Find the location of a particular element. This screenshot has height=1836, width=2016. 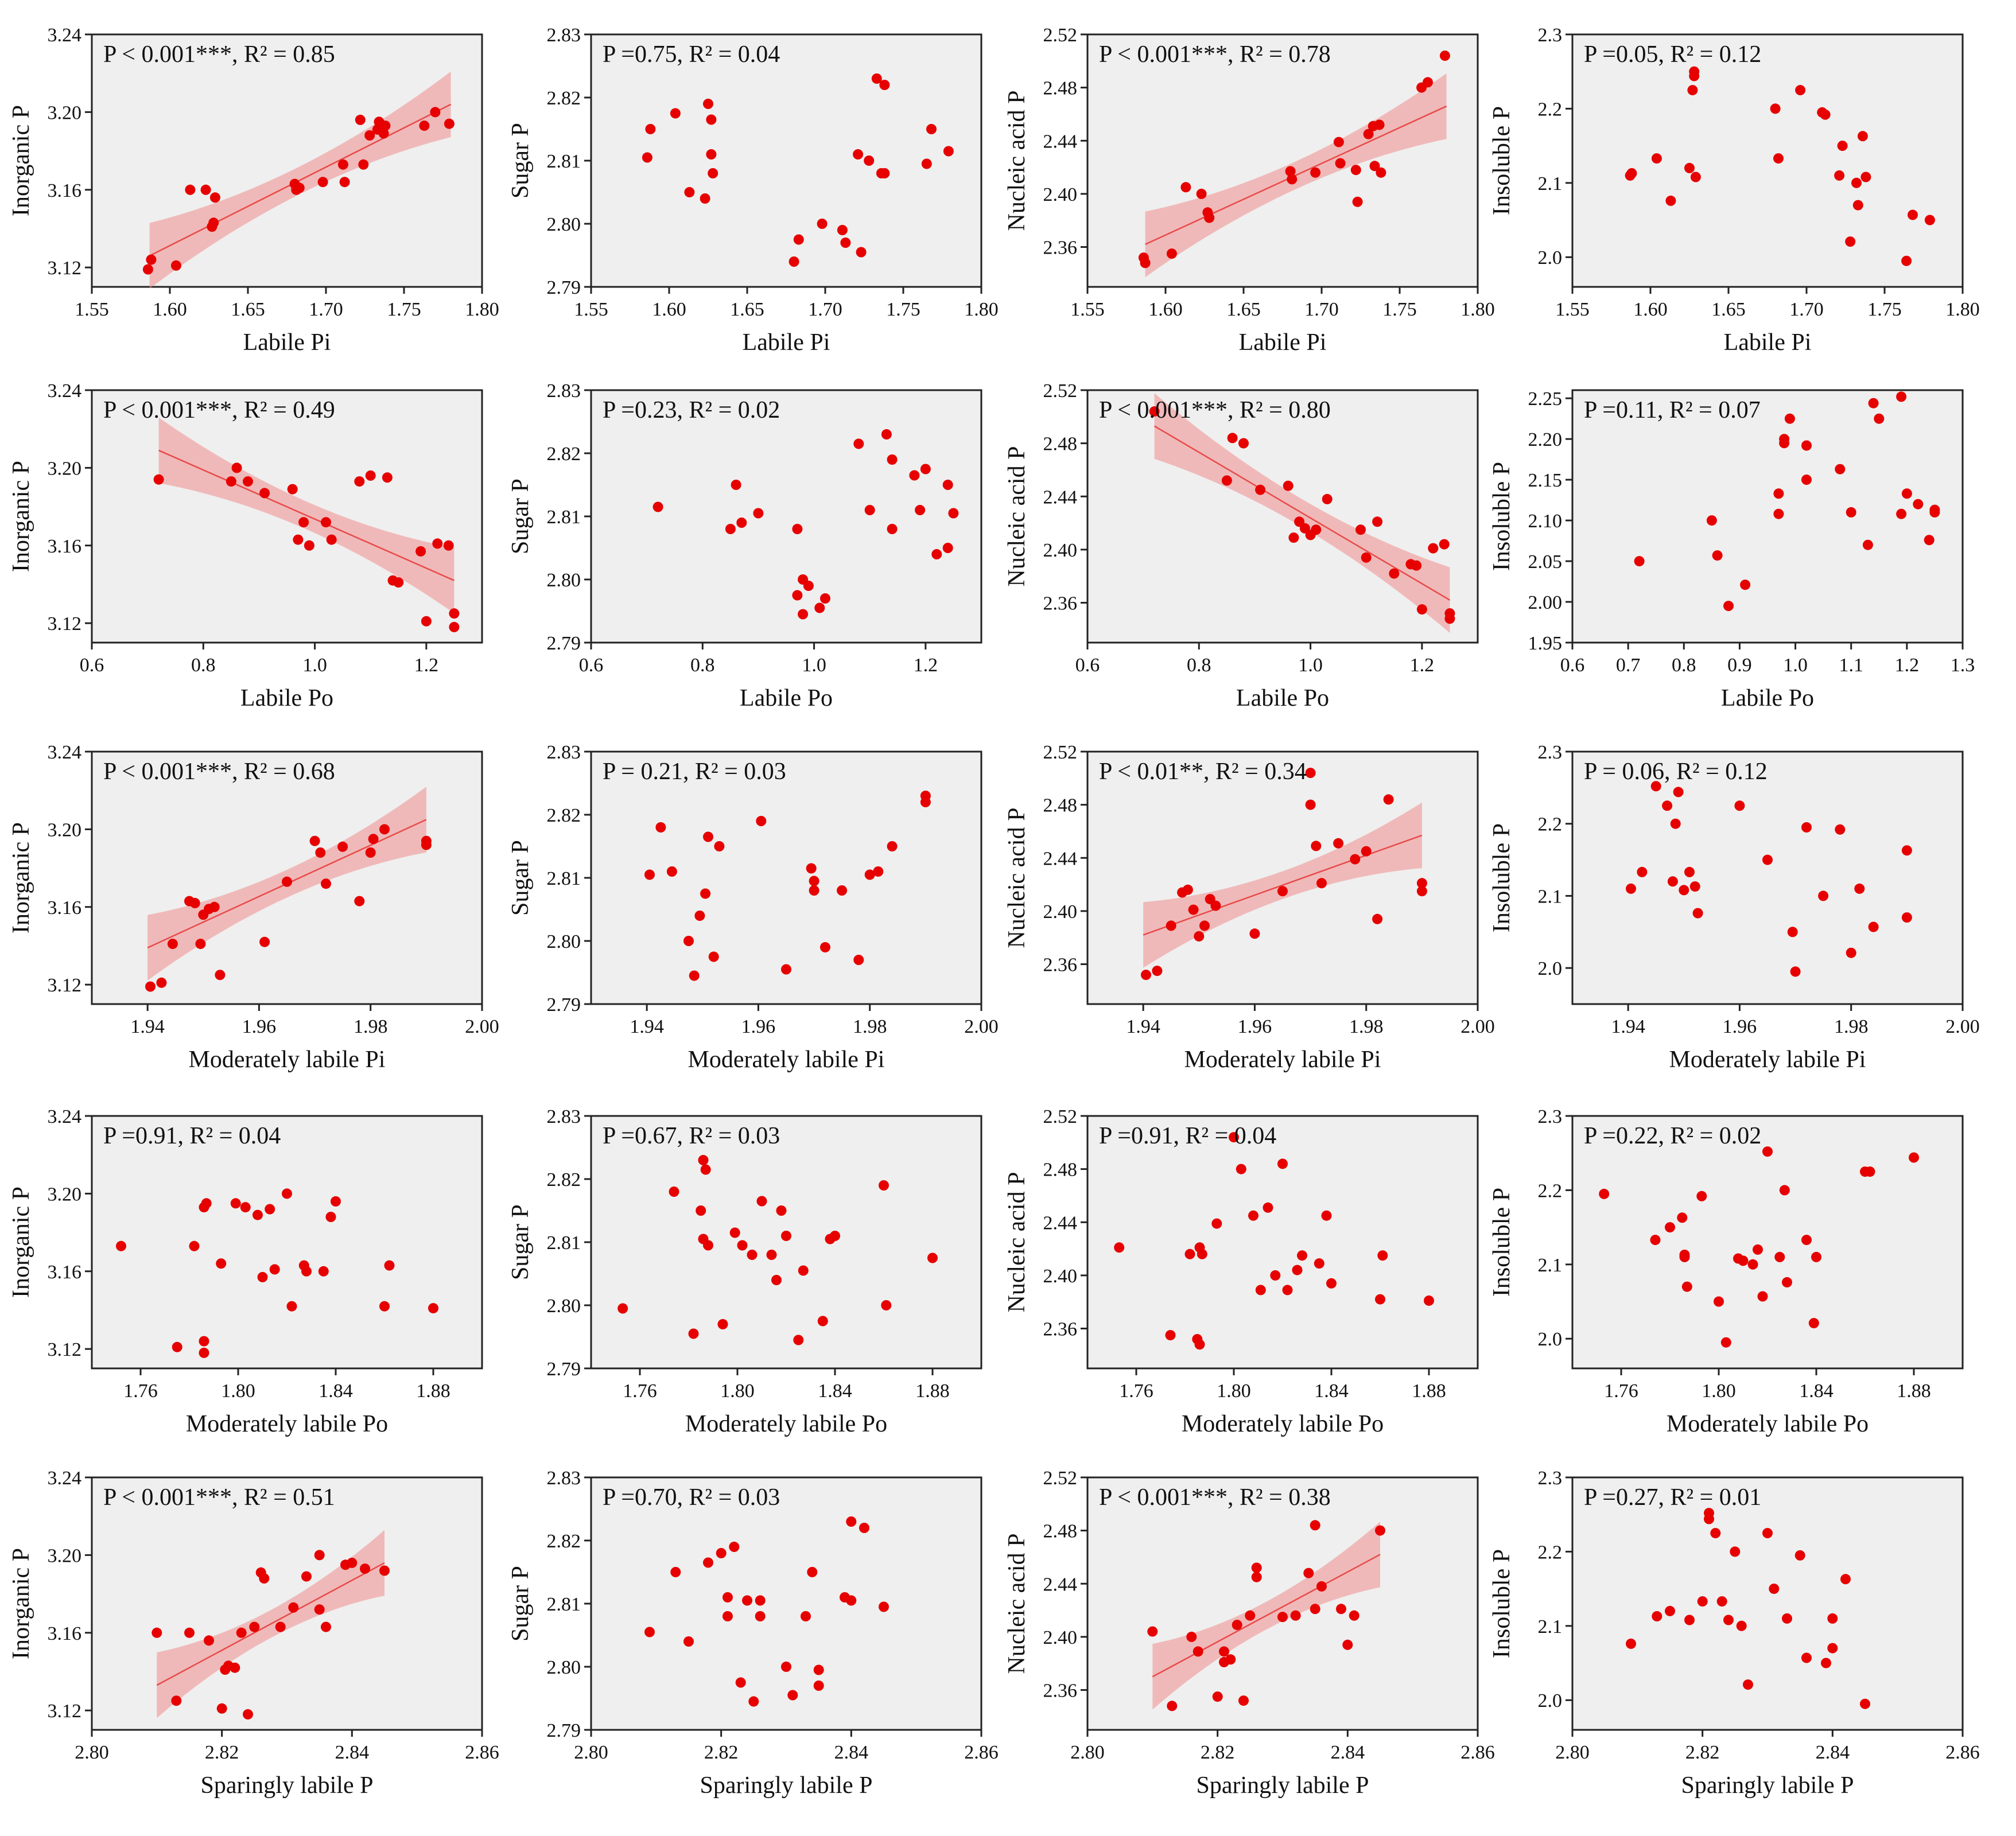

regression-line is located at coordinates (1283, 885).